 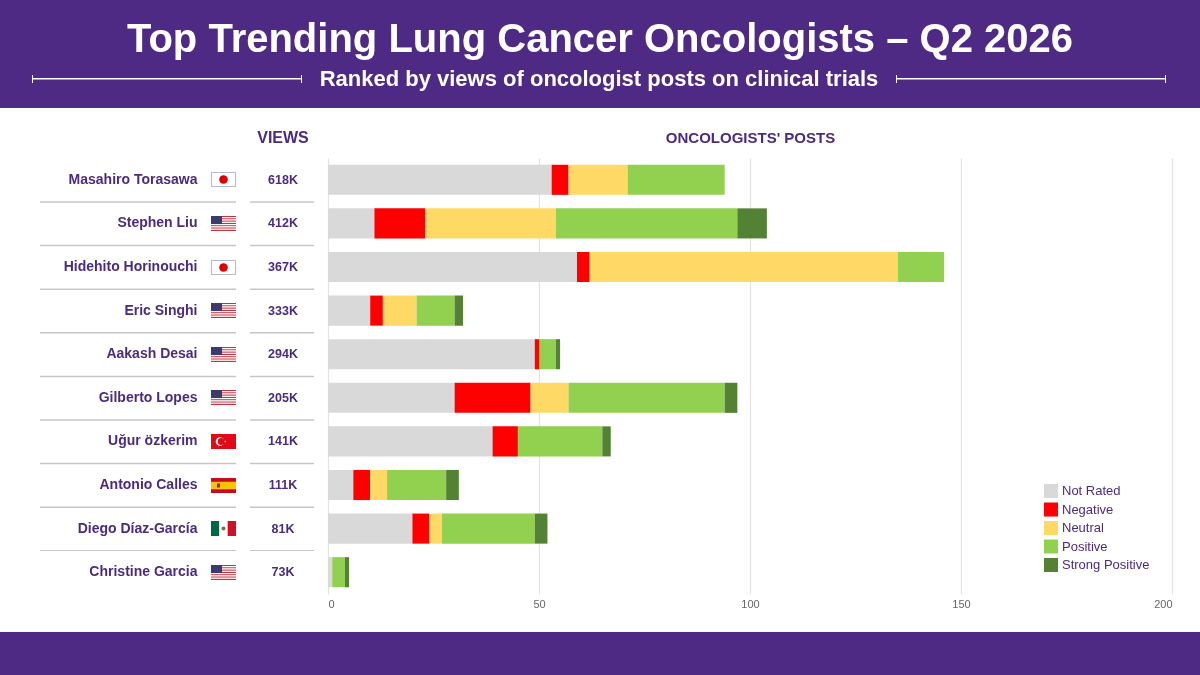 I want to click on text: 618K, so click(x=283, y=179).